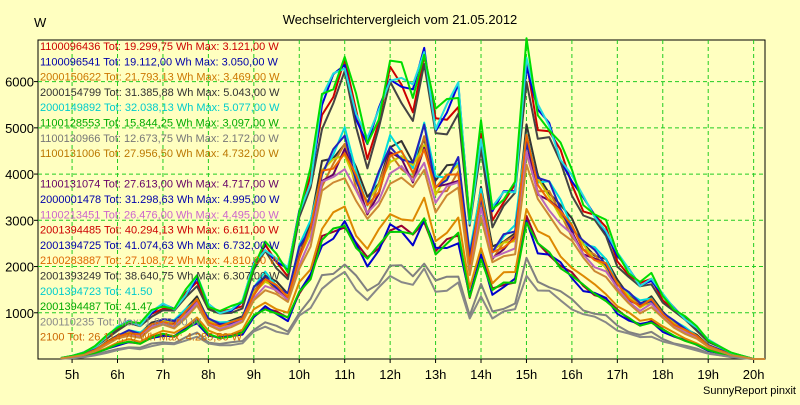  What do you see at coordinates (572, 374) in the screenshot?
I see `x-tick-label: 16h` at bounding box center [572, 374].